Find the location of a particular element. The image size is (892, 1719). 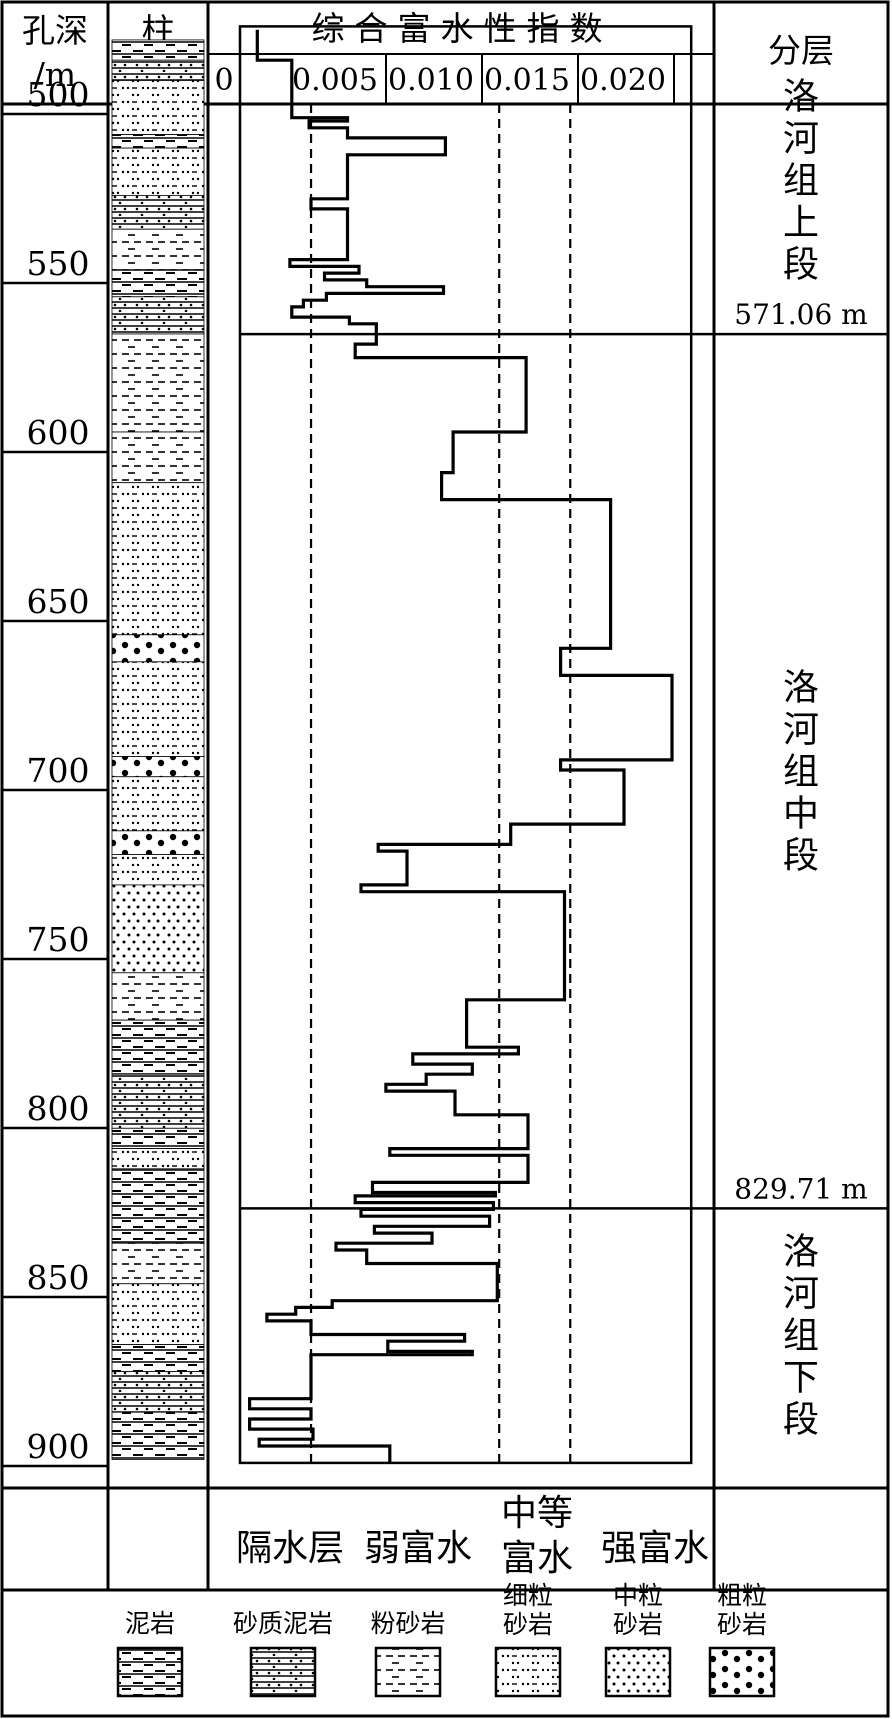

legend-label: 泥岩 is located at coordinates (150, 1623).